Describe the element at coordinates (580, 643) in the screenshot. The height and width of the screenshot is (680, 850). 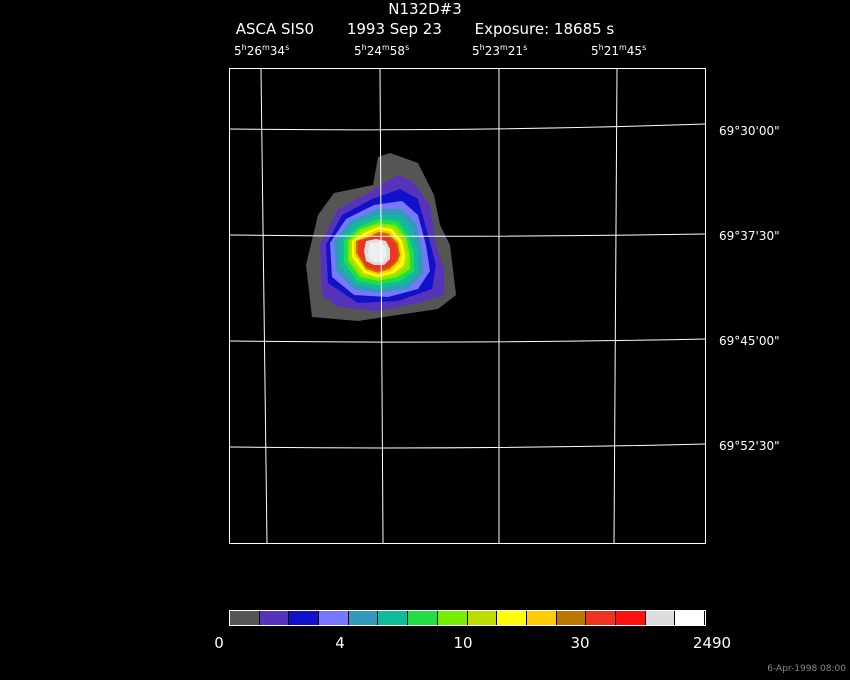
I see `colorbar-label: 30` at that location.